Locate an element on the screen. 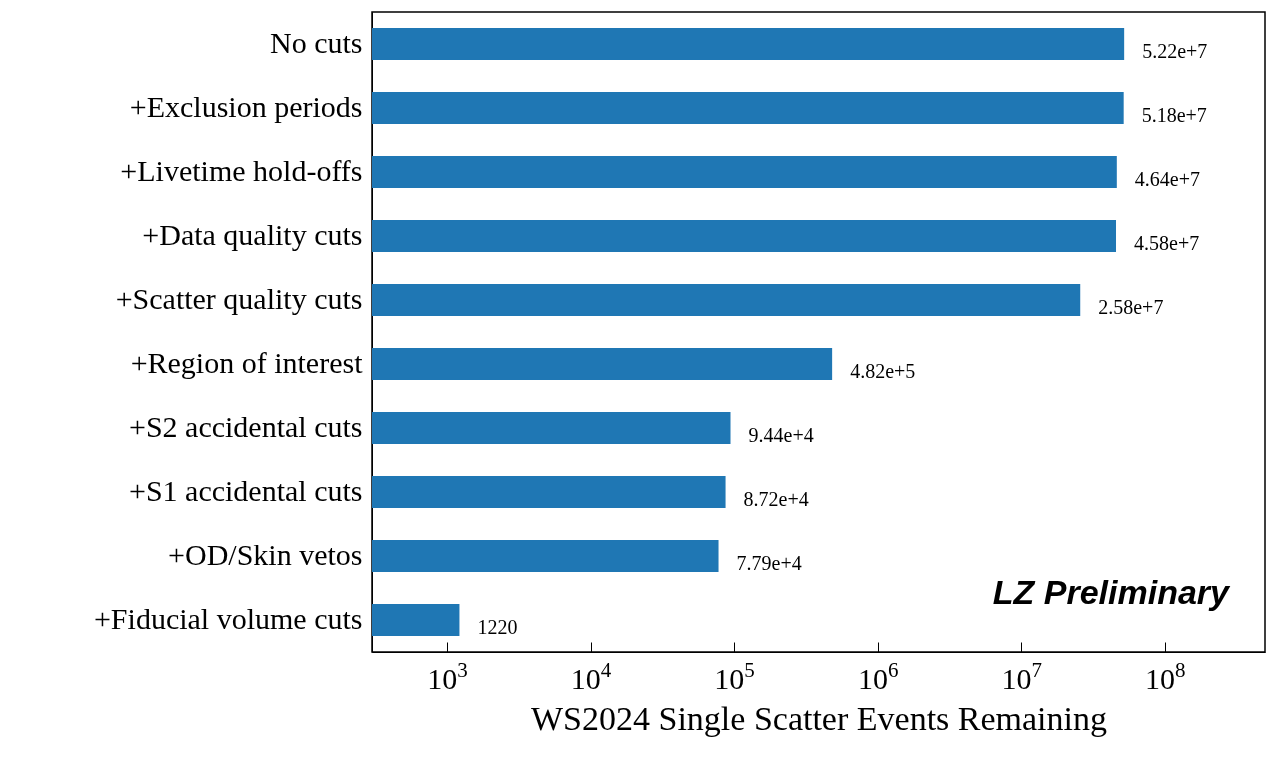  data-label: 7.79e+4 is located at coordinates (769, 563).